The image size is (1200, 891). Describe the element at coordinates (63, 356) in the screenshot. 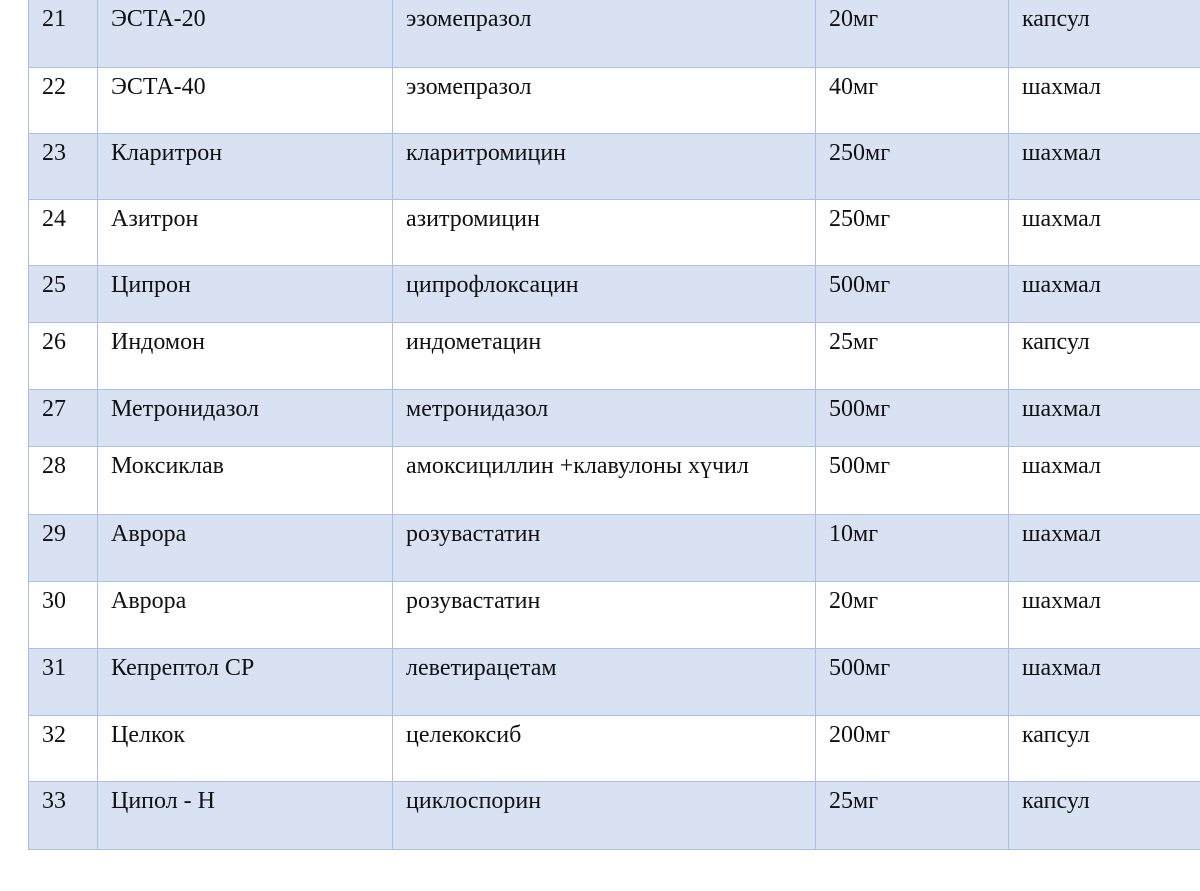

I see `row-number-cell: 26` at that location.